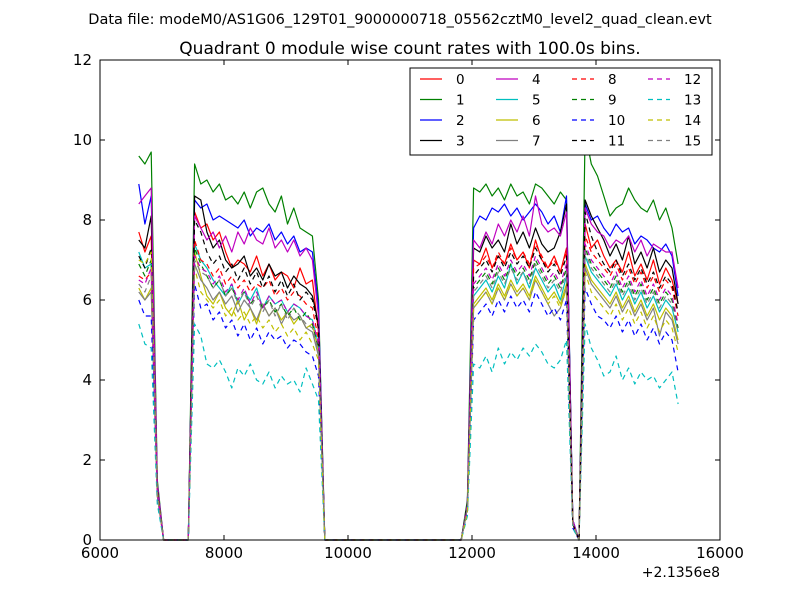 The width and height of the screenshot is (800, 600). What do you see at coordinates (100, 553) in the screenshot?
I see `x-tick-label: 6000` at bounding box center [100, 553].